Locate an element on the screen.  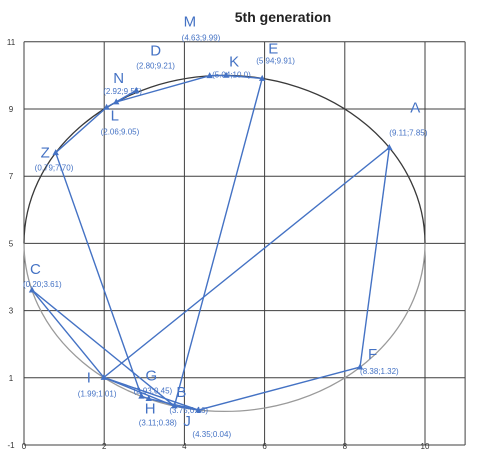
y-tick-label: 11 is located at coordinates (11, 42).